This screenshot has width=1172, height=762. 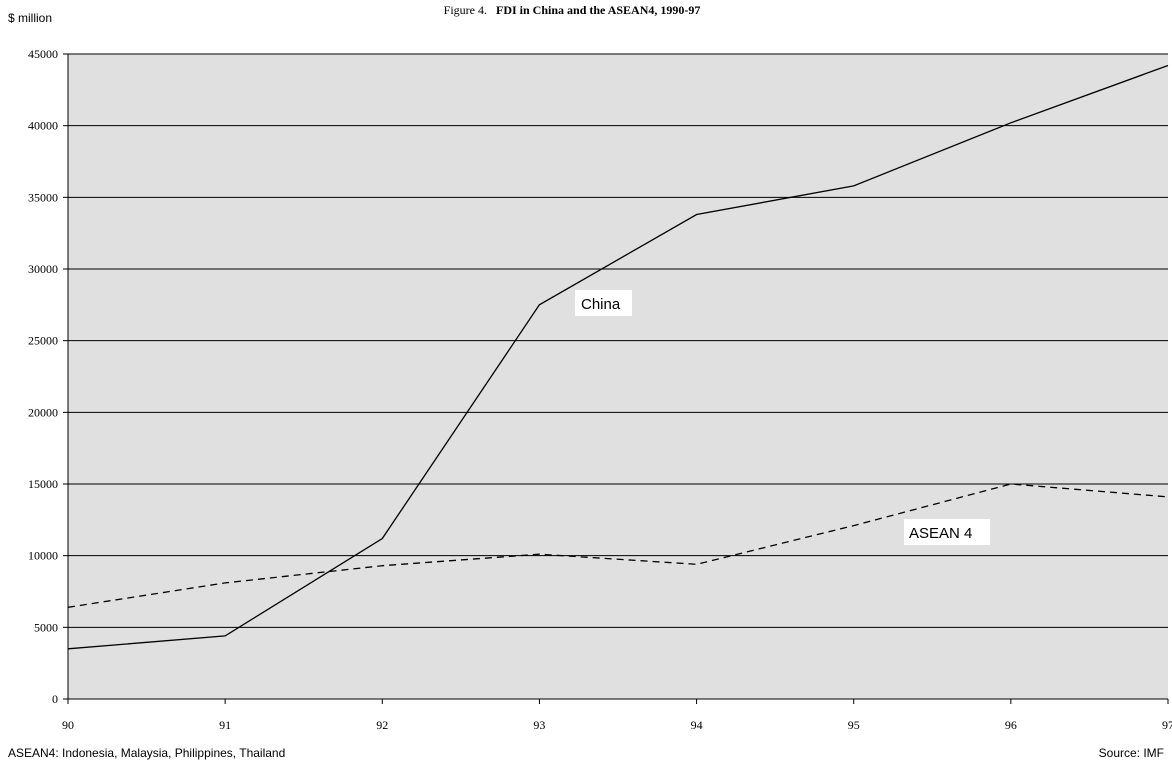 I want to click on chart-title: FDI in China and the ASEAN4, 1990-97, so click(x=598, y=10).